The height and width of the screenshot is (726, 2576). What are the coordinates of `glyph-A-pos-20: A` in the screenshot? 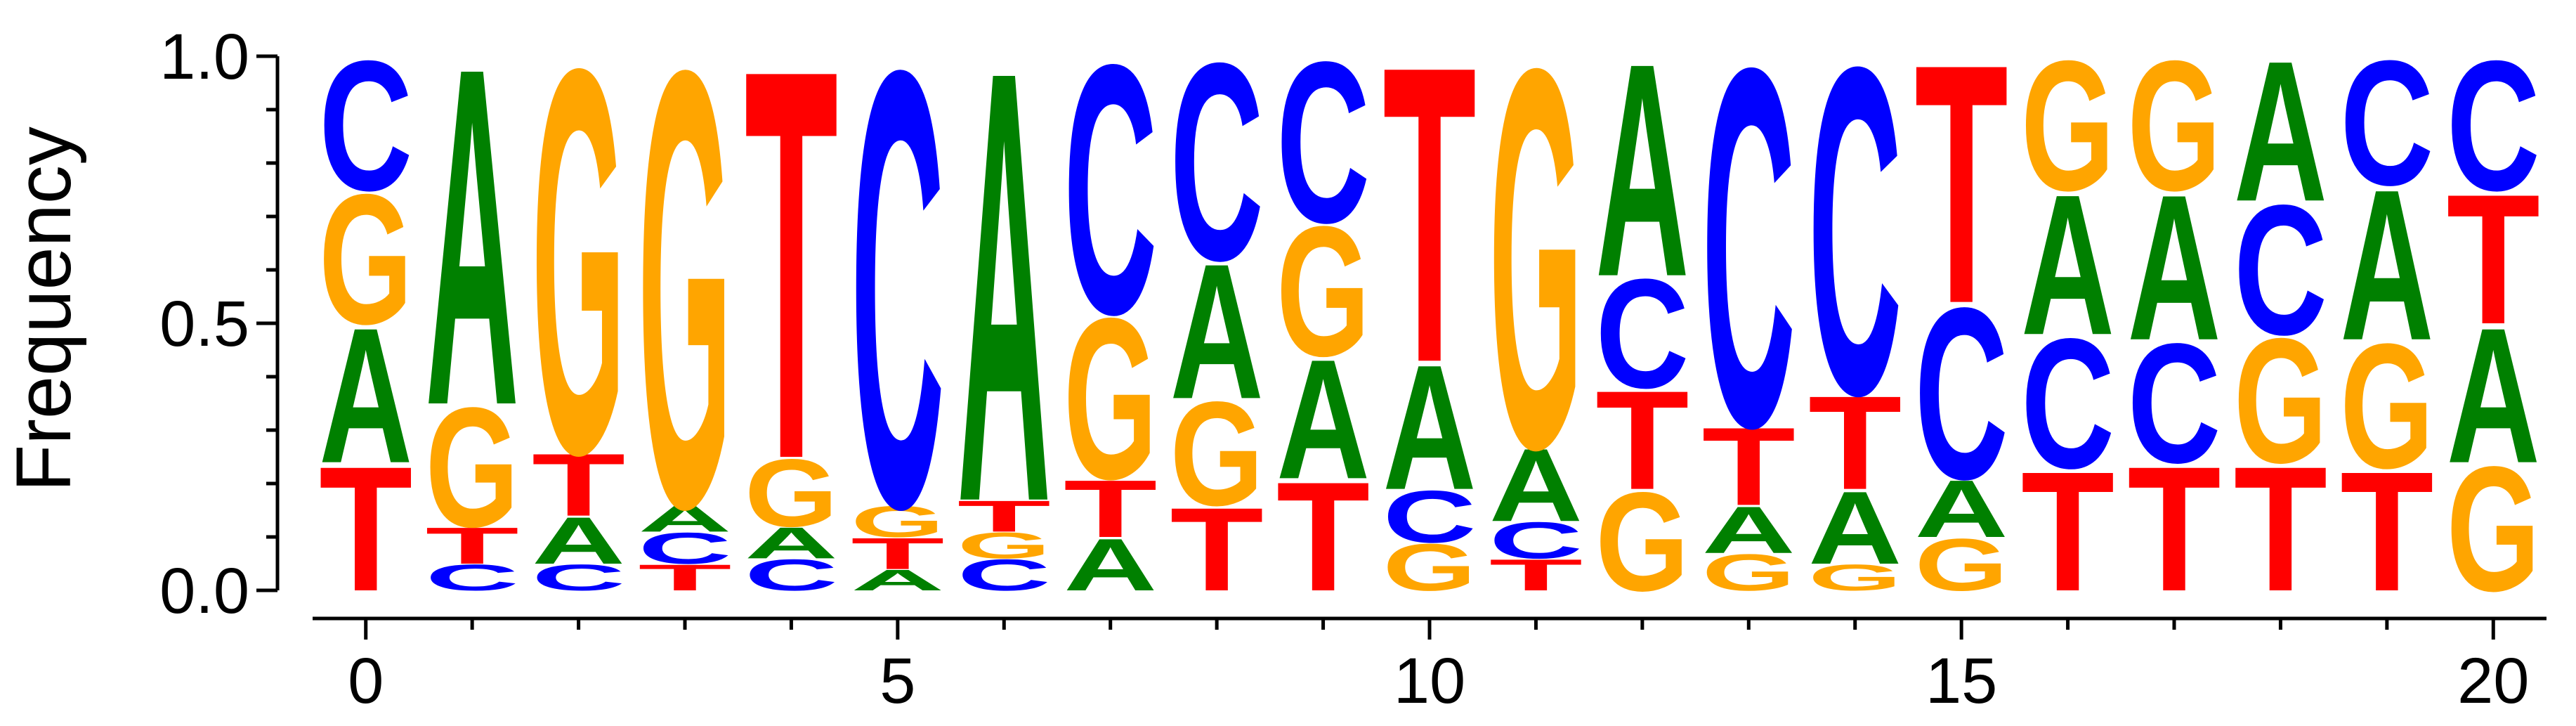 It's located at (2493, 395).